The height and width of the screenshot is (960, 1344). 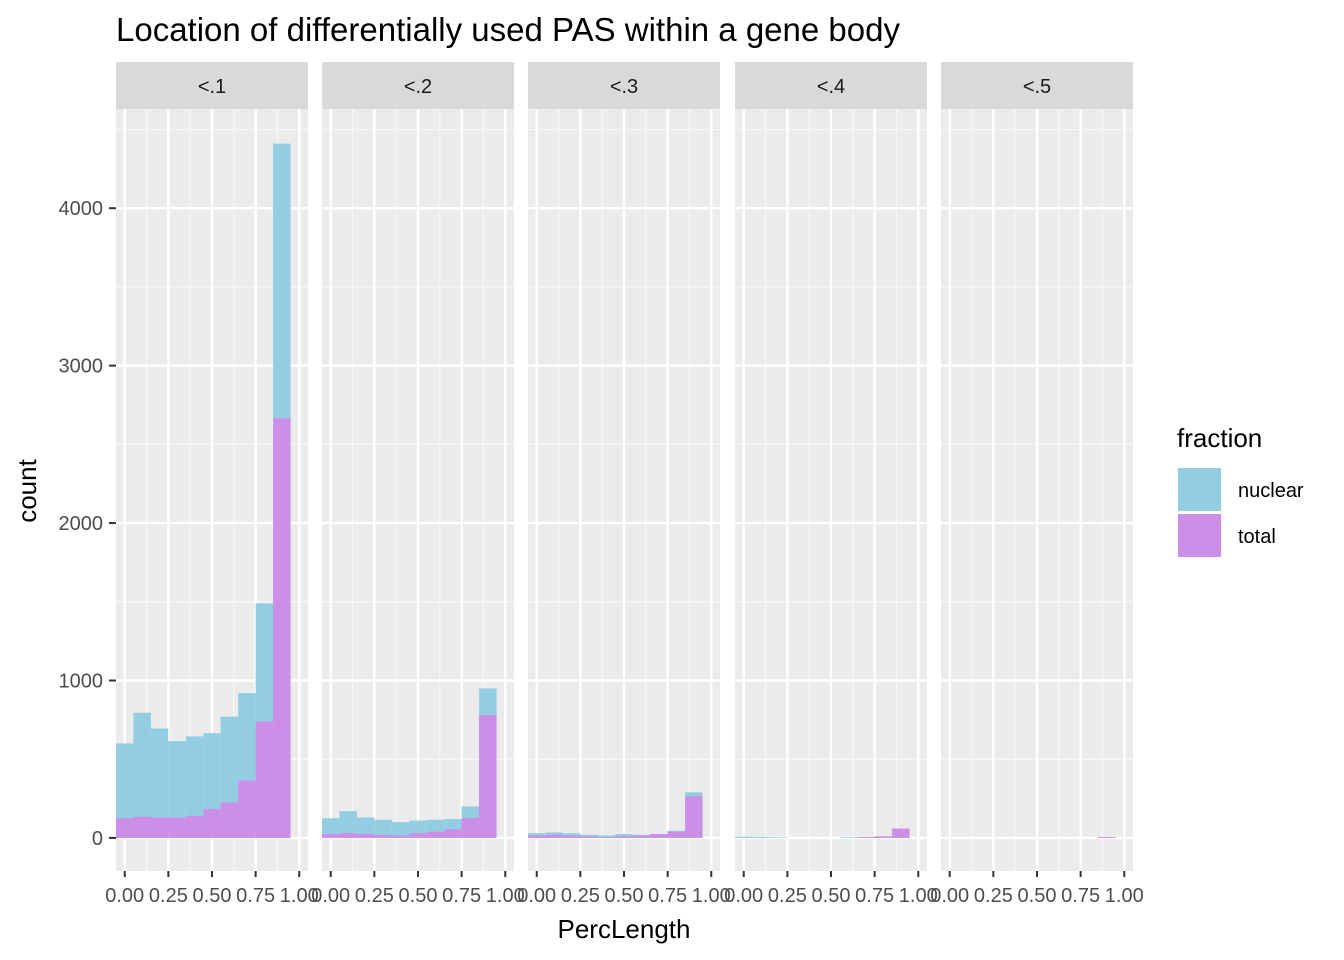 What do you see at coordinates (418, 484) in the screenshot?
I see `facet-panel: <.2 0.00 0.25 0.50 0.75 1.00` at bounding box center [418, 484].